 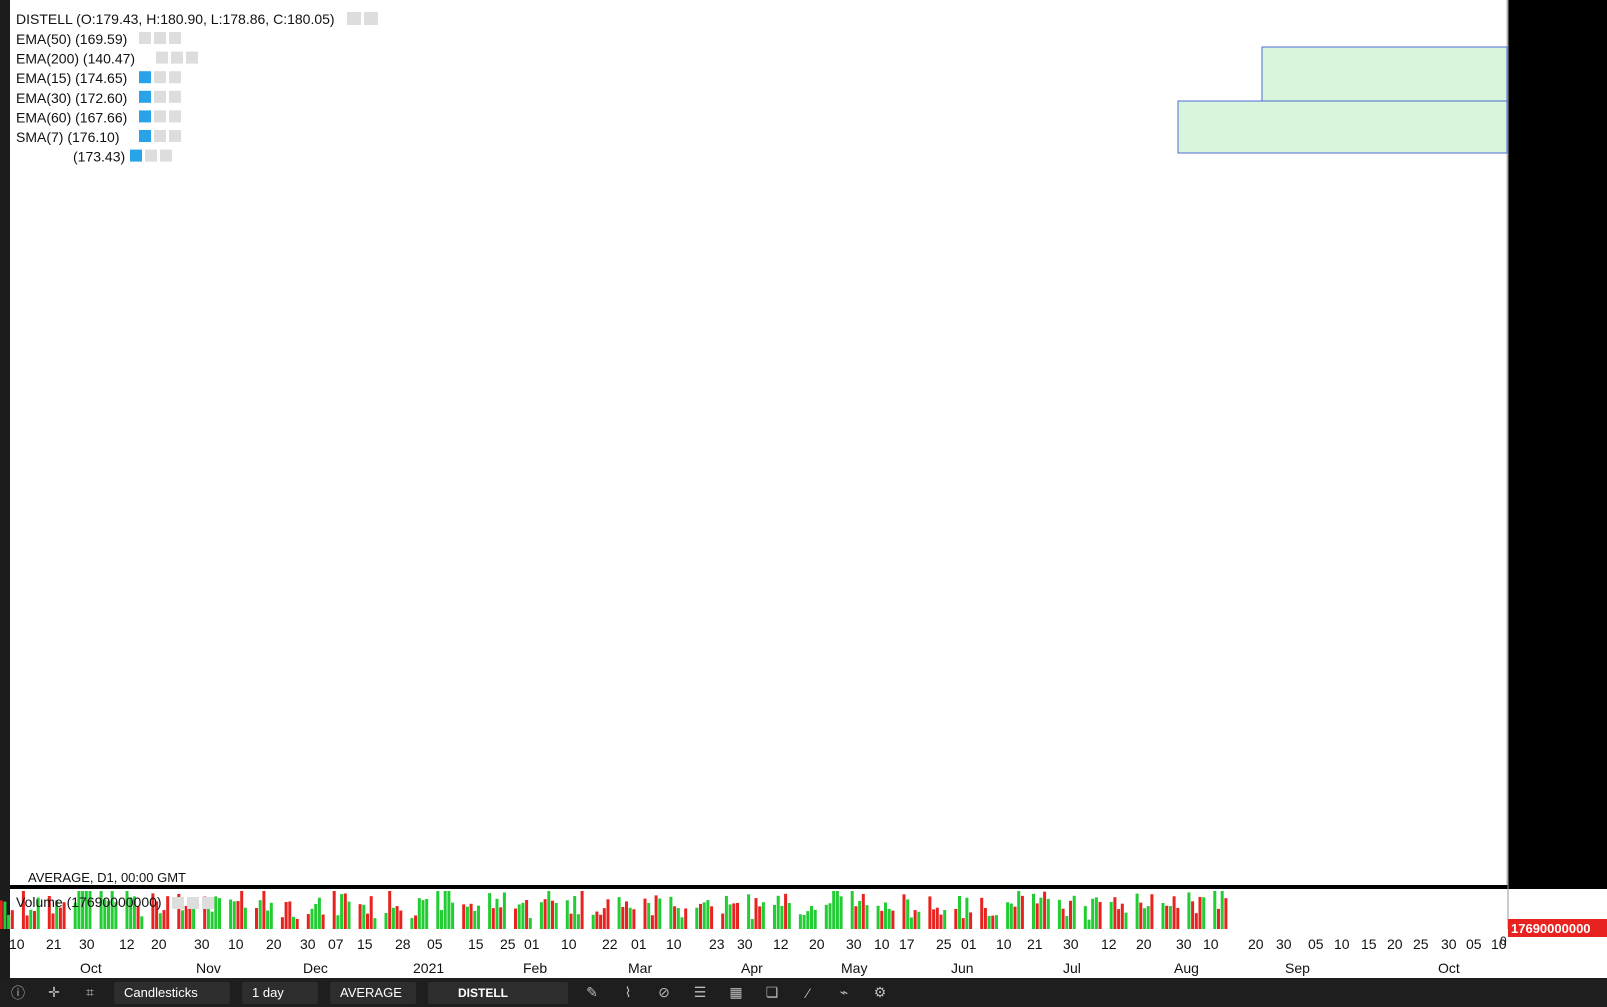 I want to click on crosshair-icon: ✛, so click(x=54, y=992).